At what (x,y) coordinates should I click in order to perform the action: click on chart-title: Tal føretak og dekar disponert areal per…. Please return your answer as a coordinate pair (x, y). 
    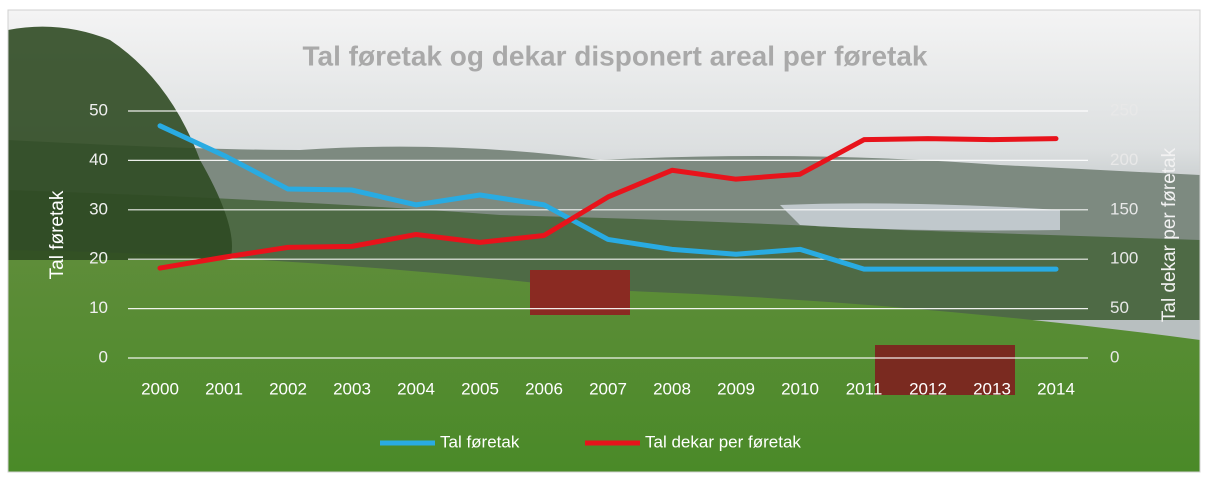
    Looking at the image, I should click on (614, 55).